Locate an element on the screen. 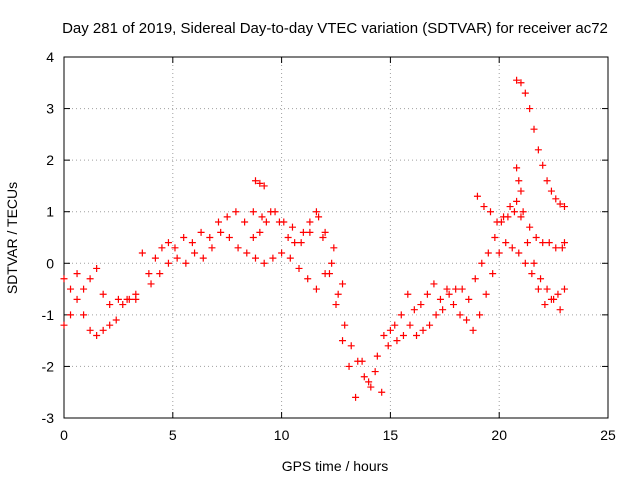  y-tick-label: 0 is located at coordinates (50, 263).